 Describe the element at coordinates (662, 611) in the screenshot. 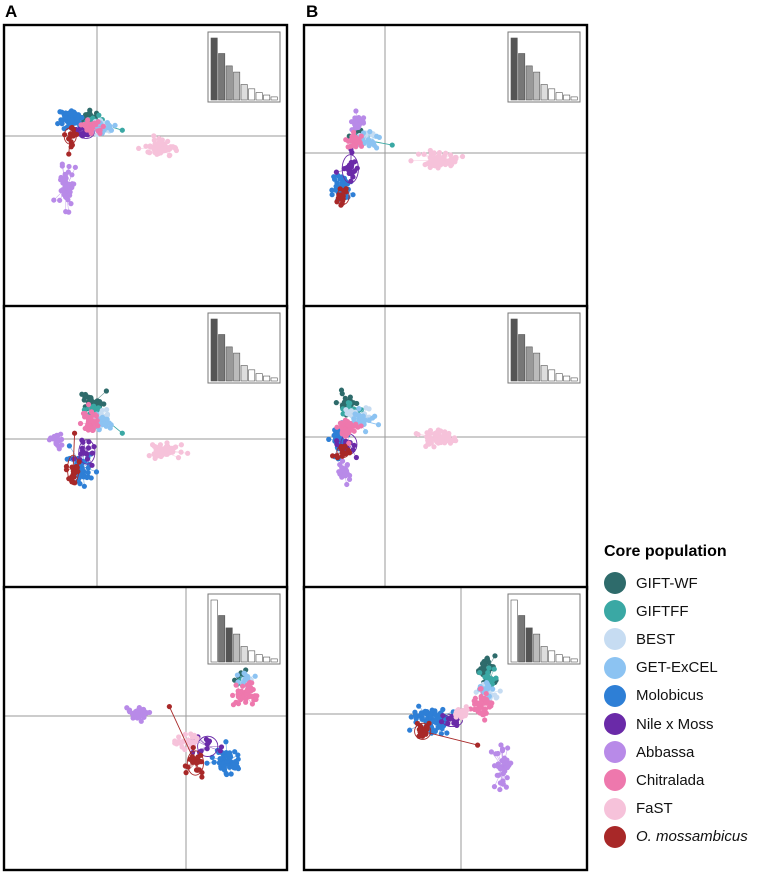

I see `legend-label: GIFTFF` at that location.